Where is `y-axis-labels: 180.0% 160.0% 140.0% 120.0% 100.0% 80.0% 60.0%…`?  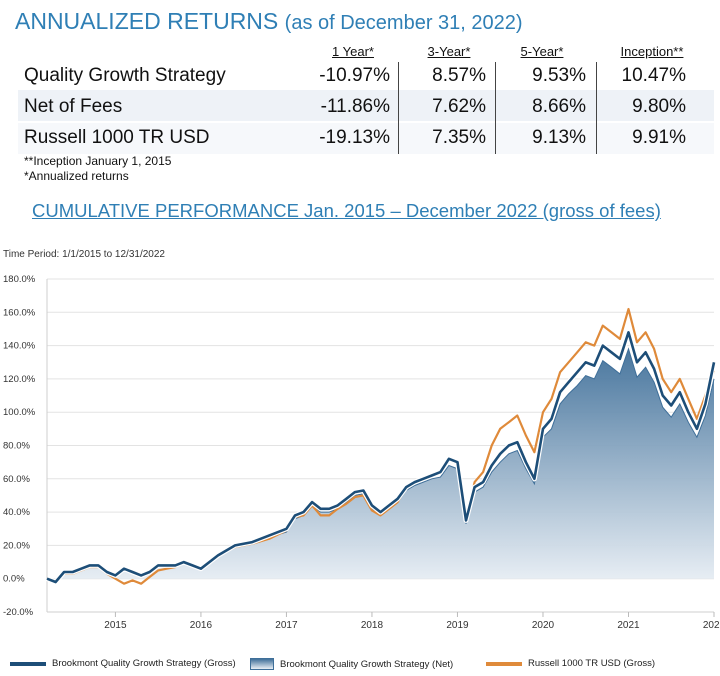
y-axis-labels: 180.0% 160.0% 140.0% 120.0% 100.0% 80.0% 60.0%… is located at coordinates (19, 446).